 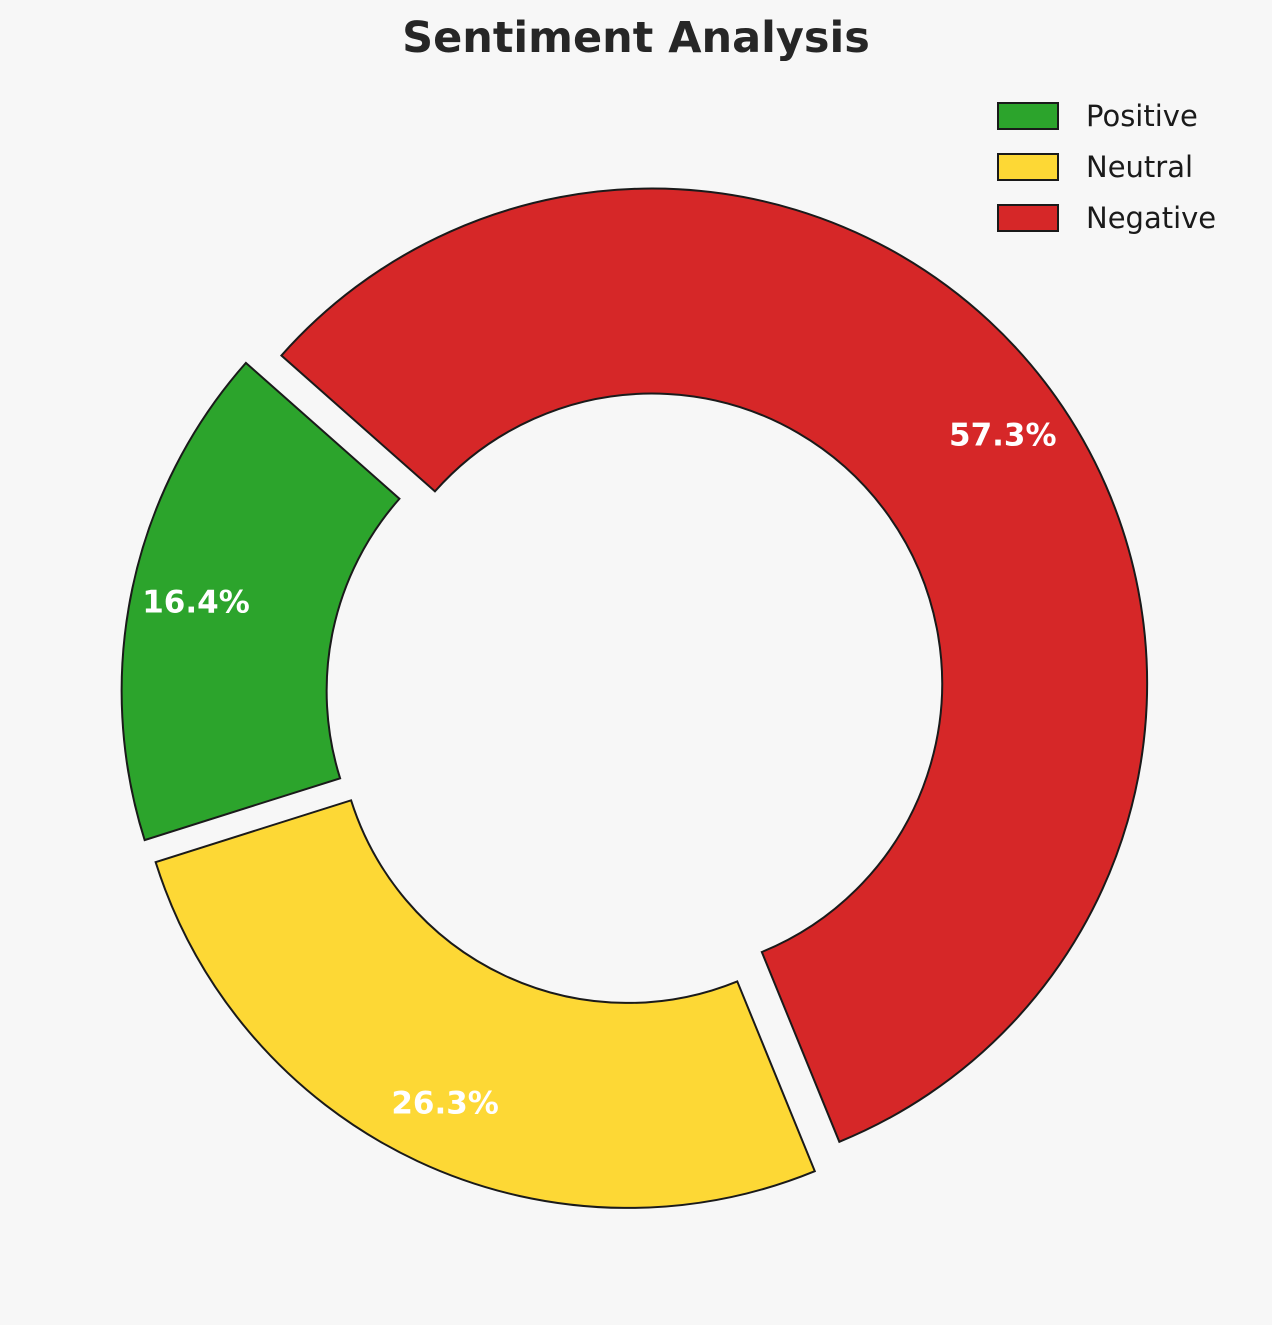 What do you see at coordinates (636, 38) in the screenshot?
I see `chart-title: Sentiment Analysis` at bounding box center [636, 38].